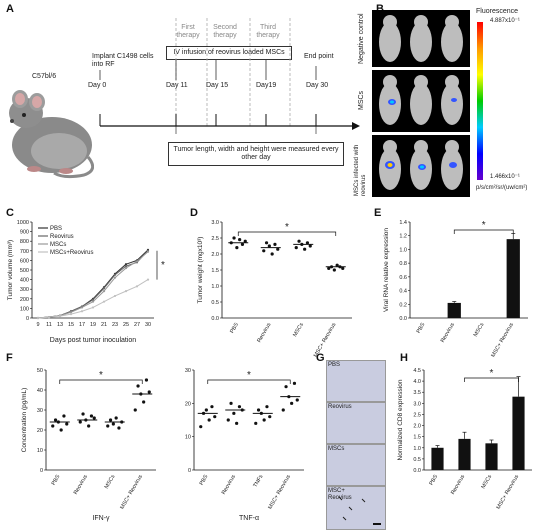 The height and width of the screenshot is (532, 540). I want to click on histology-label-reovirus: Reovirus, so click(340, 407).